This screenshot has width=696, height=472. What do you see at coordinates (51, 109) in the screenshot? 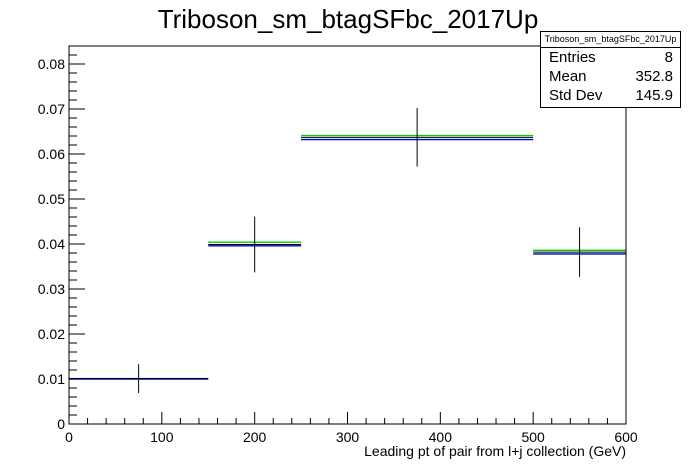
I see `y-tick-label: 0.07` at bounding box center [51, 109].